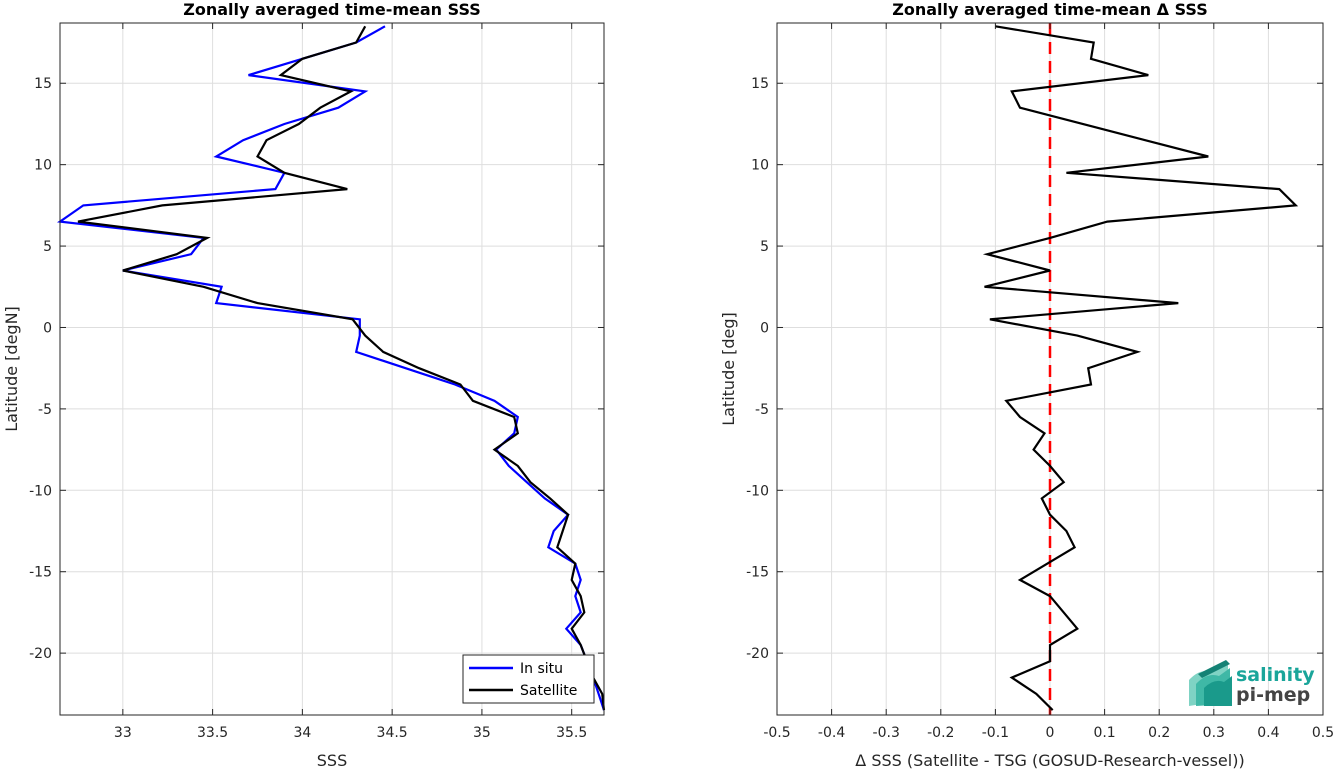 This screenshot has height=769, width=1336. I want to click on sss-y-axis-label: Latitude [degN], so click(11, 369).